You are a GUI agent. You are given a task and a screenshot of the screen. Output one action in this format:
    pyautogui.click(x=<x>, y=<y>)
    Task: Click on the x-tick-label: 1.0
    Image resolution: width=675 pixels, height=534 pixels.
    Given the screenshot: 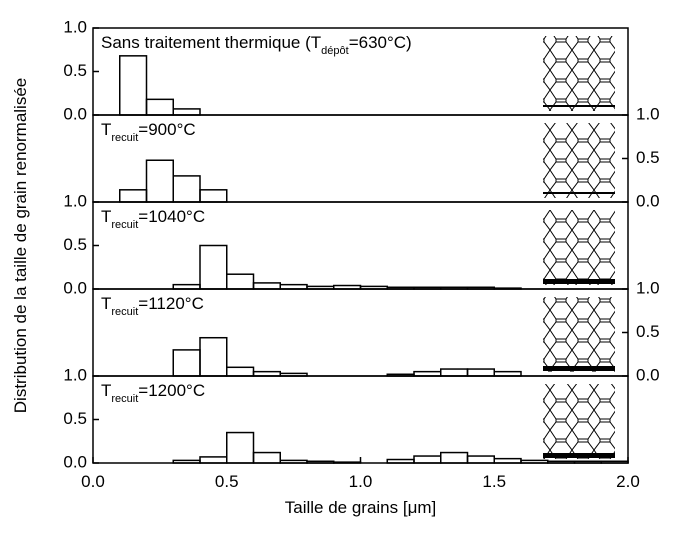 What is the action you would take?
    pyautogui.click(x=361, y=481)
    